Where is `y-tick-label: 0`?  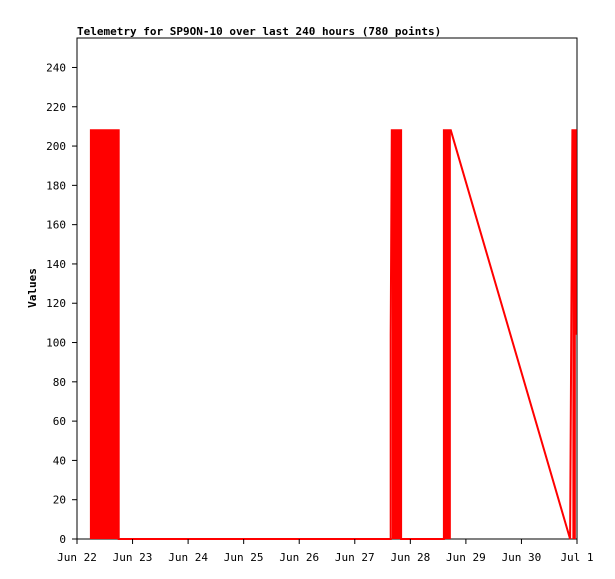
y-tick-label: 0 is located at coordinates (62, 539).